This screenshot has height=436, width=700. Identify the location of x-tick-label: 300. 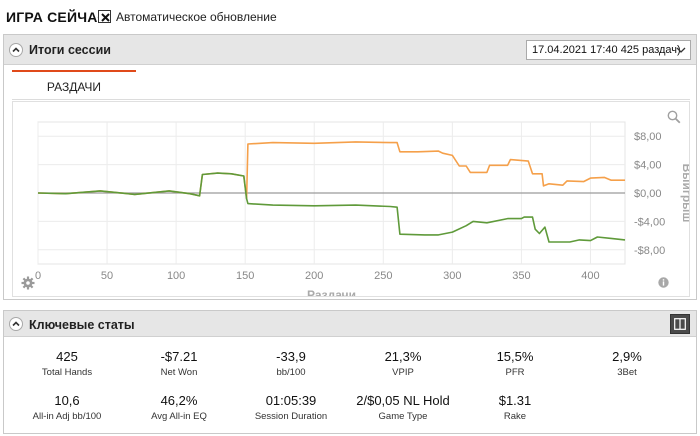
(452, 276).